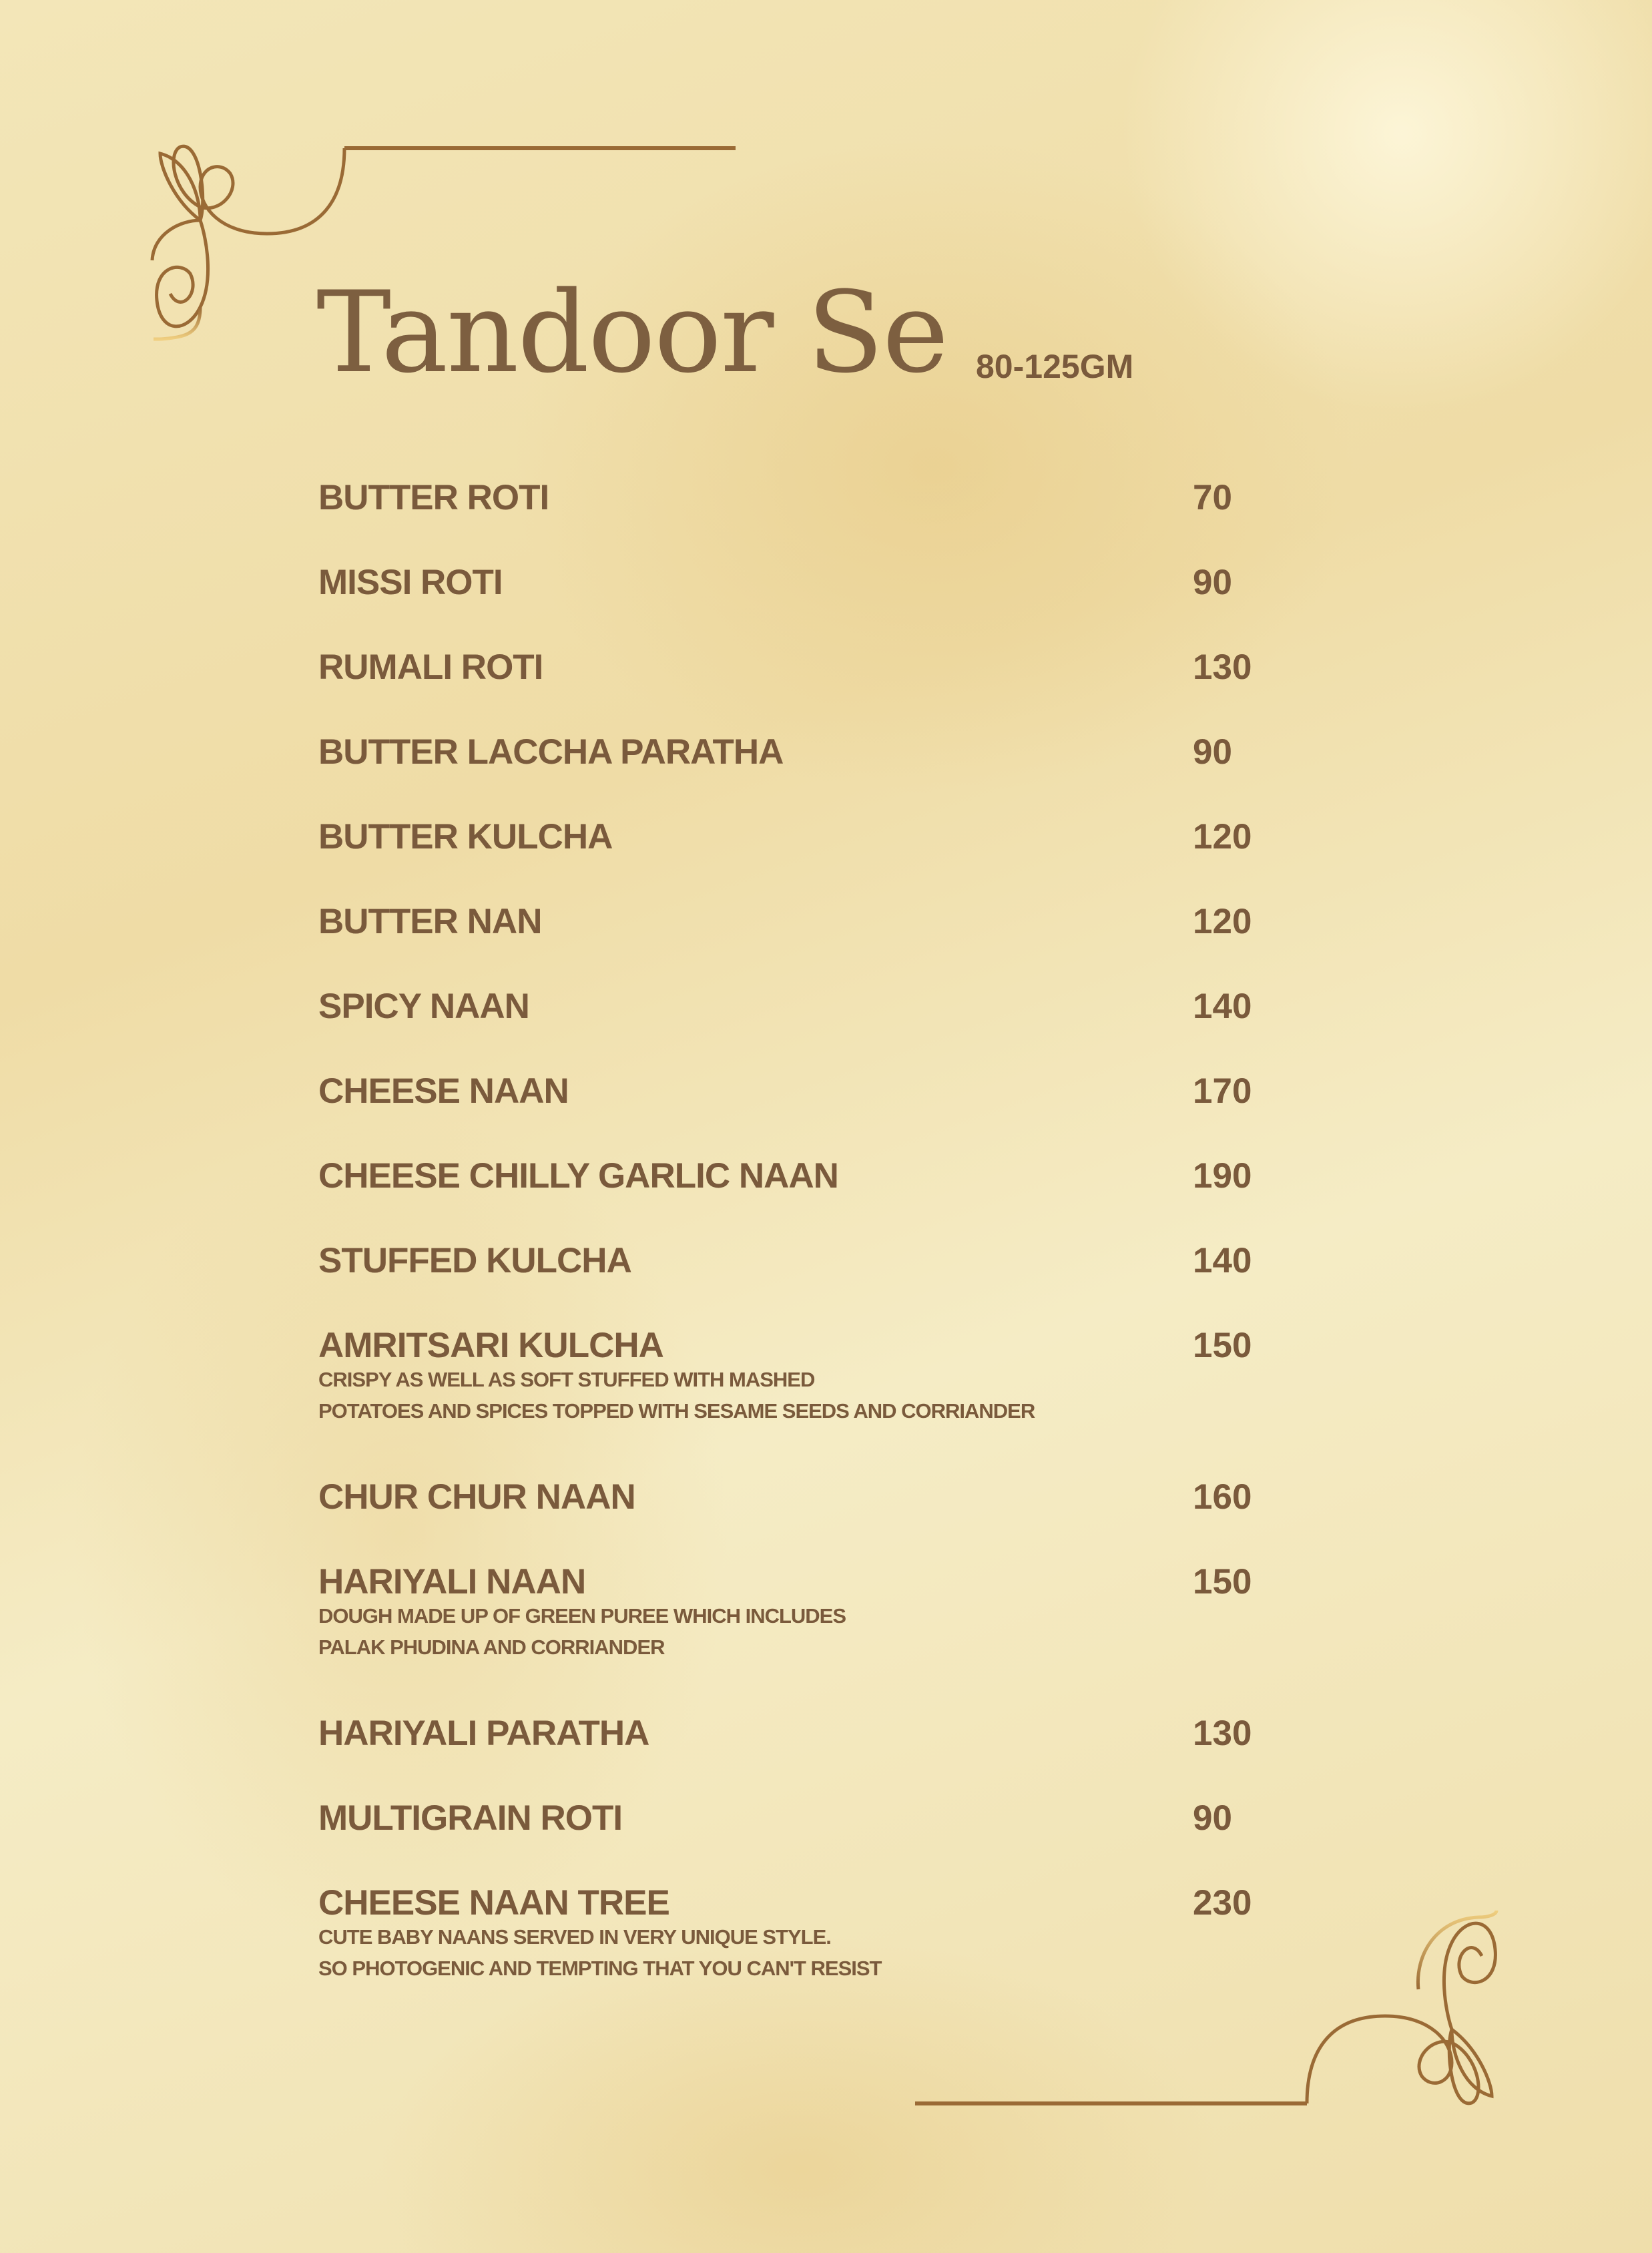  I want to click on item-name: BUTTER KULCHA, so click(465, 836).